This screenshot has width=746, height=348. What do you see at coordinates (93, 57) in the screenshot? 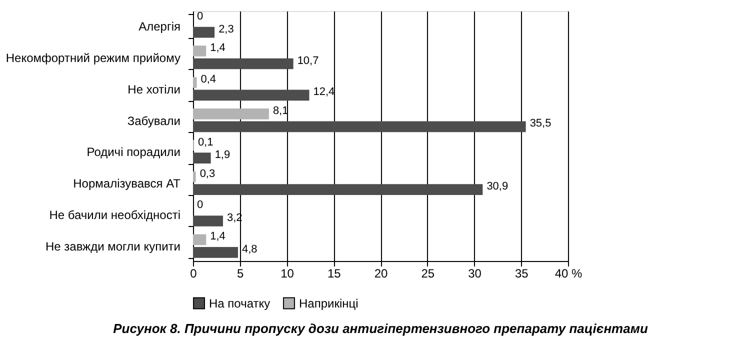
I see `y-tick-label: Некомфортний режим прийому` at bounding box center [93, 57].